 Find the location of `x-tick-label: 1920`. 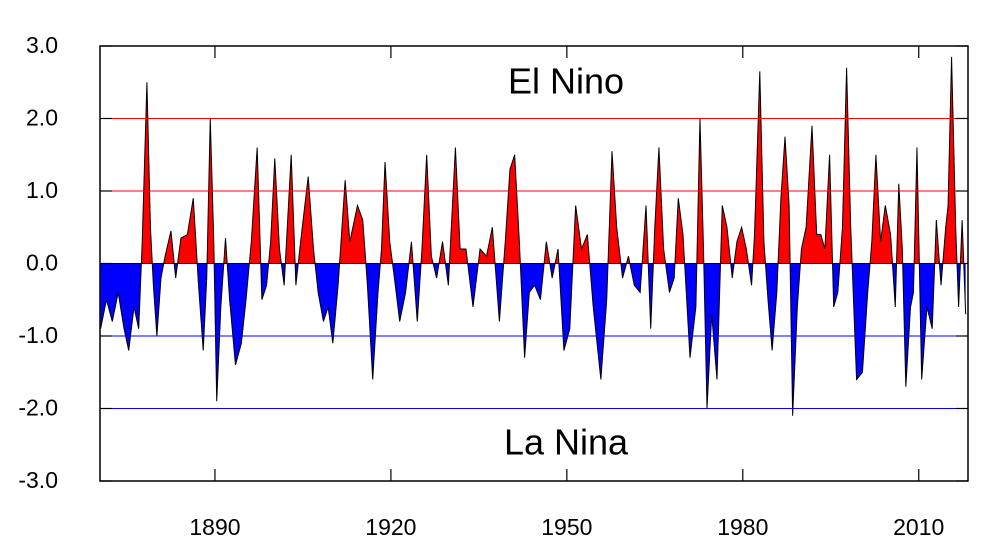

x-tick-label: 1920 is located at coordinates (390, 527).